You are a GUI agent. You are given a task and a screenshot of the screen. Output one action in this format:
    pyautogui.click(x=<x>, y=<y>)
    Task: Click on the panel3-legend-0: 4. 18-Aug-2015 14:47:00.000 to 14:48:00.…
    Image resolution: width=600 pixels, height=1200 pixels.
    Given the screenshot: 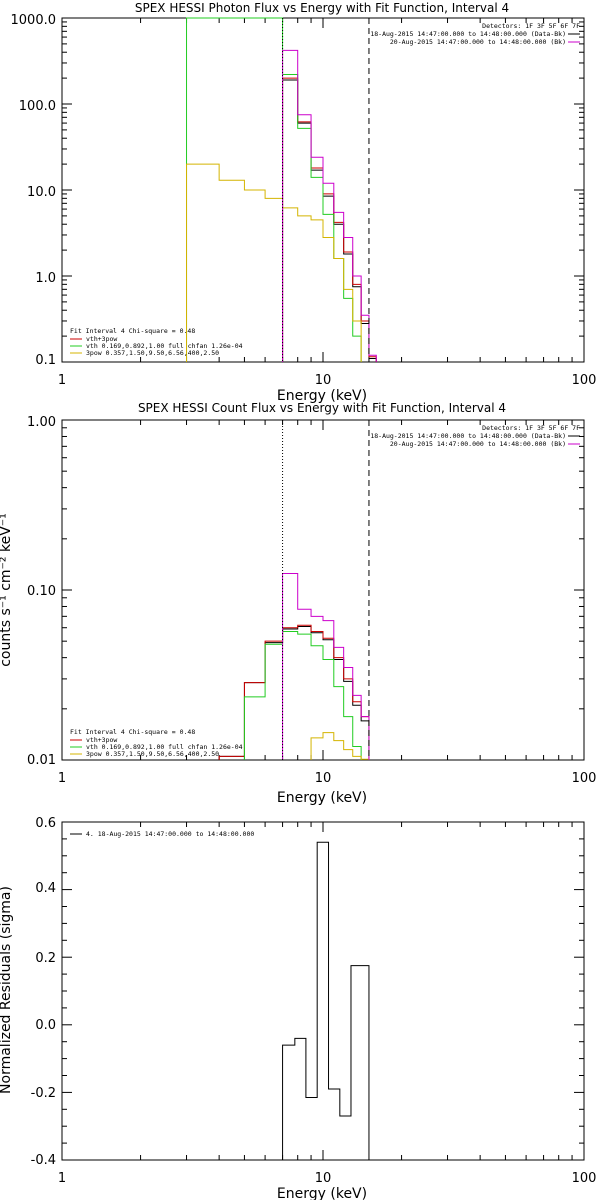 What is the action you would take?
    pyautogui.click(x=170, y=834)
    